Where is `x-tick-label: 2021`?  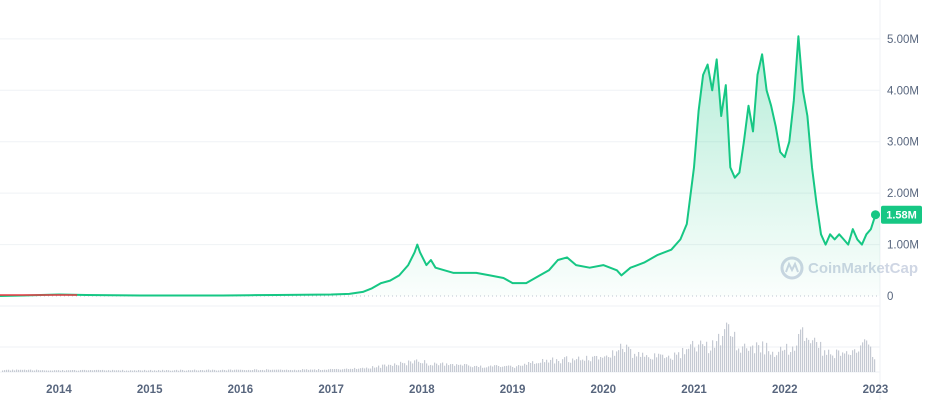
x-tick-label: 2021 is located at coordinates (694, 390).